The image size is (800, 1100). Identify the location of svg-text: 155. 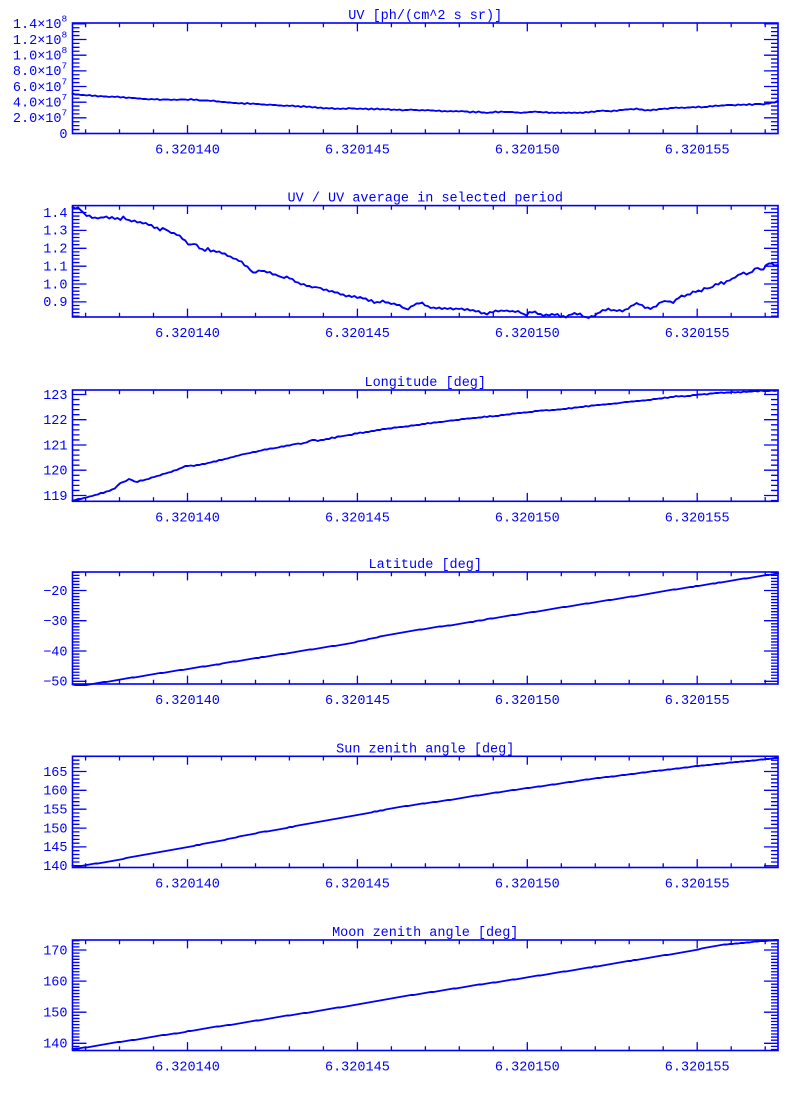
(55, 811).